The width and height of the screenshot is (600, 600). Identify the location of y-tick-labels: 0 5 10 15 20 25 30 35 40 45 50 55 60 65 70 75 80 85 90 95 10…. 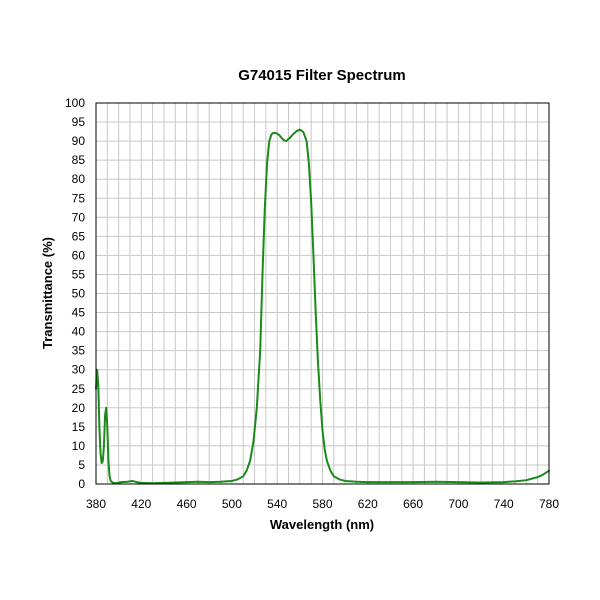
(75, 293).